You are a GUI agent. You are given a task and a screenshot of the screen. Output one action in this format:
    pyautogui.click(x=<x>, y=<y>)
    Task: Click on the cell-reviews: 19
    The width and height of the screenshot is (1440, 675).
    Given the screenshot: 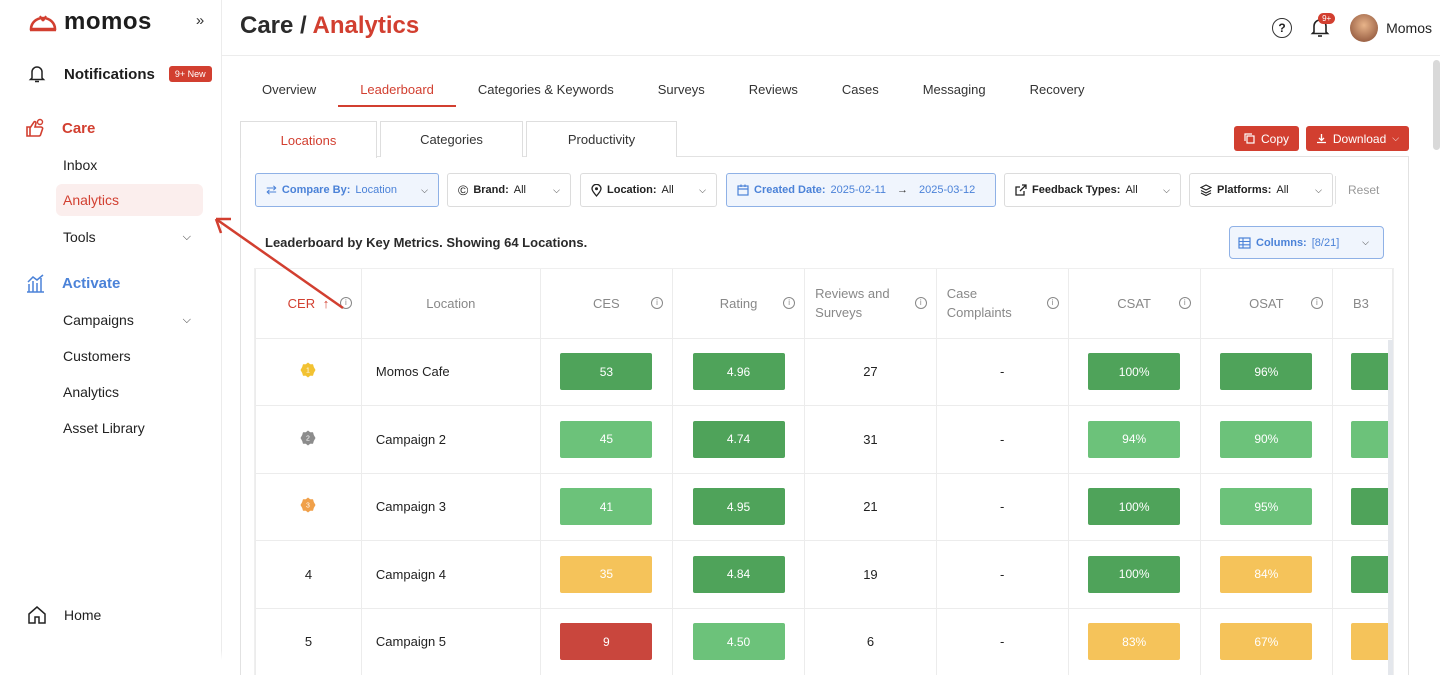 What is the action you would take?
    pyautogui.click(x=870, y=574)
    